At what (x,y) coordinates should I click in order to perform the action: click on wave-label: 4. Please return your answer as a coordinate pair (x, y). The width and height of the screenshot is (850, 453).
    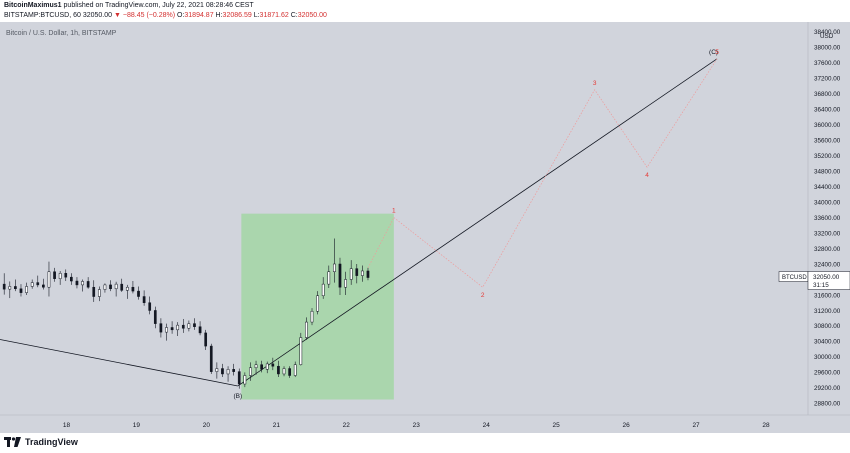
    Looking at the image, I should click on (647, 175).